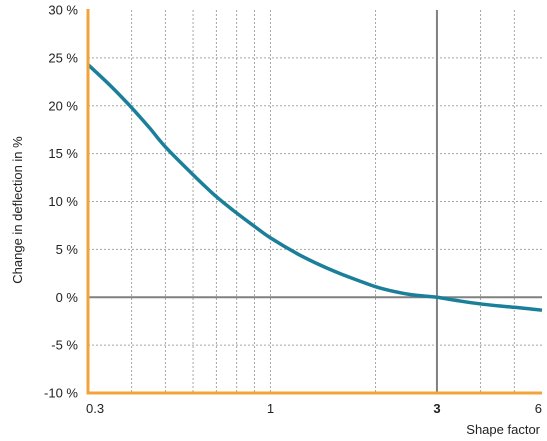  I want to click on x-tick-labels: 0.3 1 3 6, so click(314, 408).